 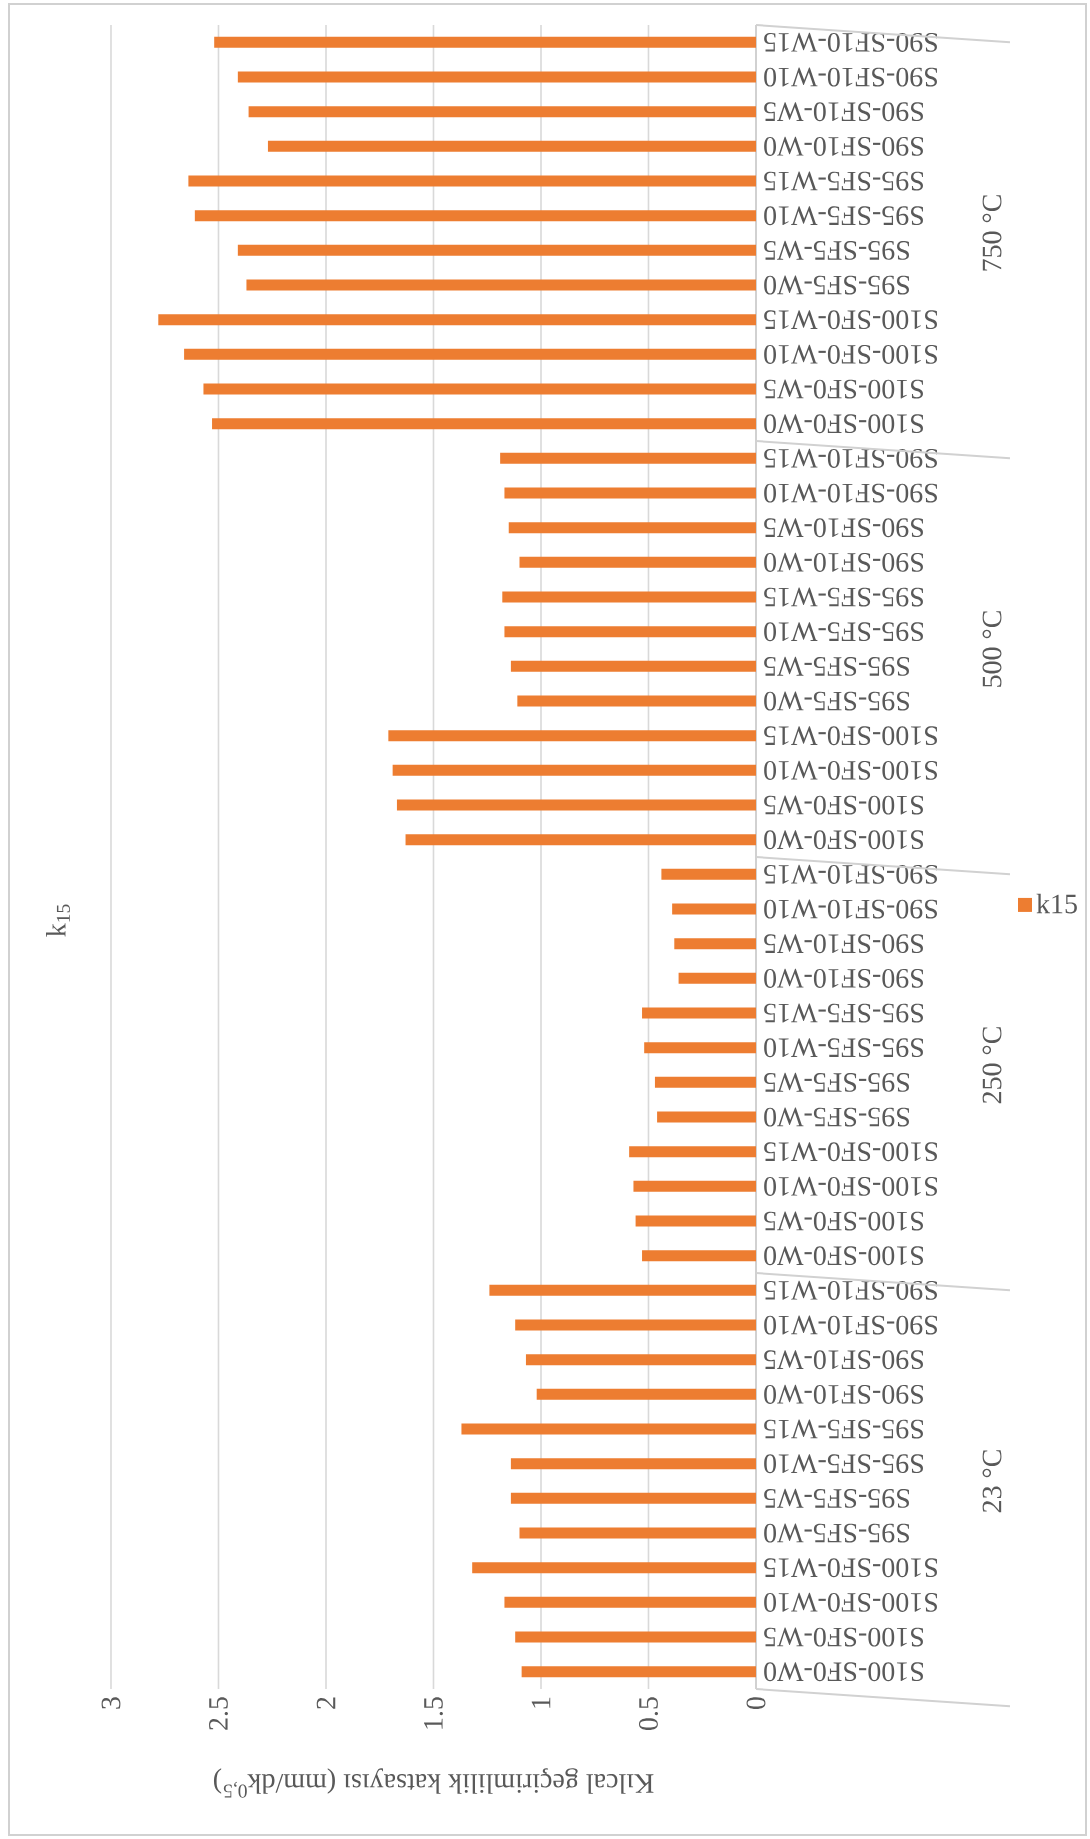 I want to click on x-tick-label: 0, so click(x=756, y=1703).